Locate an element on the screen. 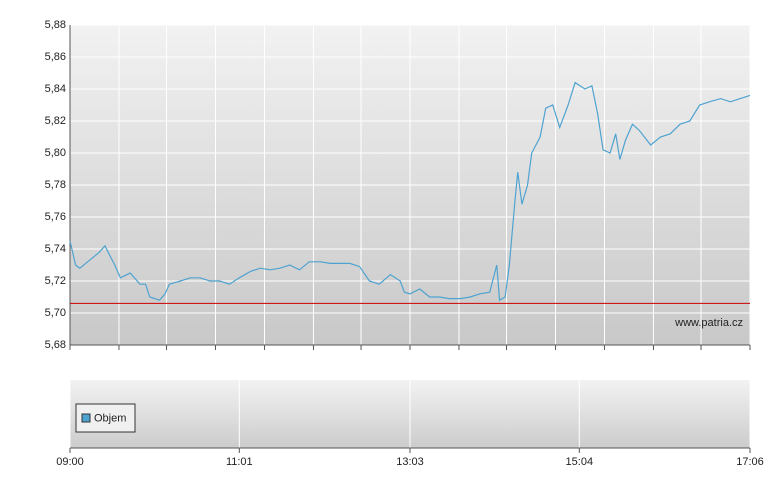 Image resolution: width=780 pixels, height=495 pixels. x-tick-label: 09:00 is located at coordinates (70, 462).